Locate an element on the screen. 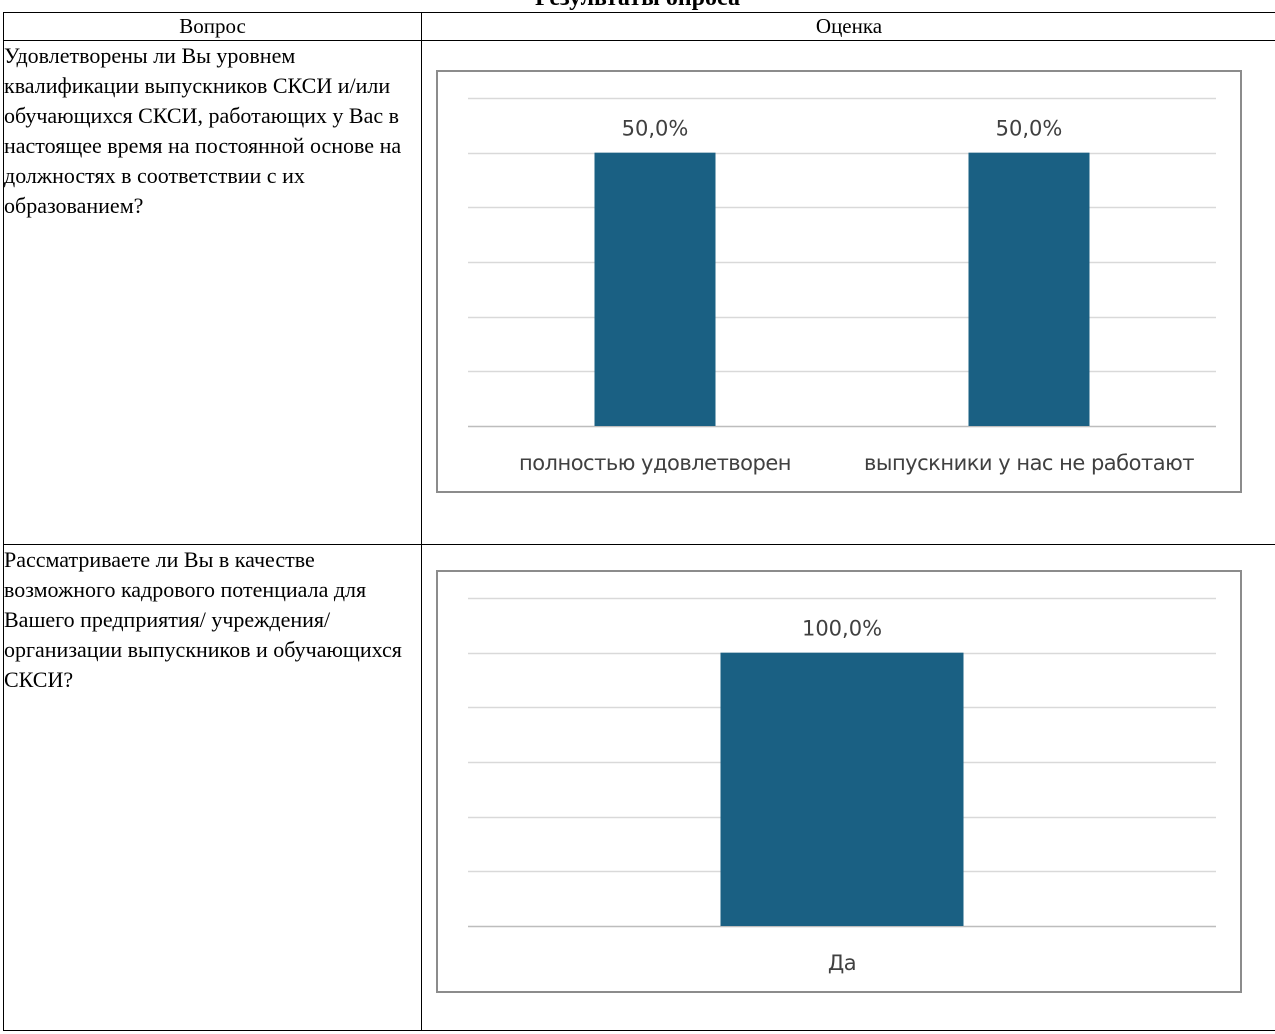 The height and width of the screenshot is (1034, 1275). data-label: 100,0% is located at coordinates (842, 629).